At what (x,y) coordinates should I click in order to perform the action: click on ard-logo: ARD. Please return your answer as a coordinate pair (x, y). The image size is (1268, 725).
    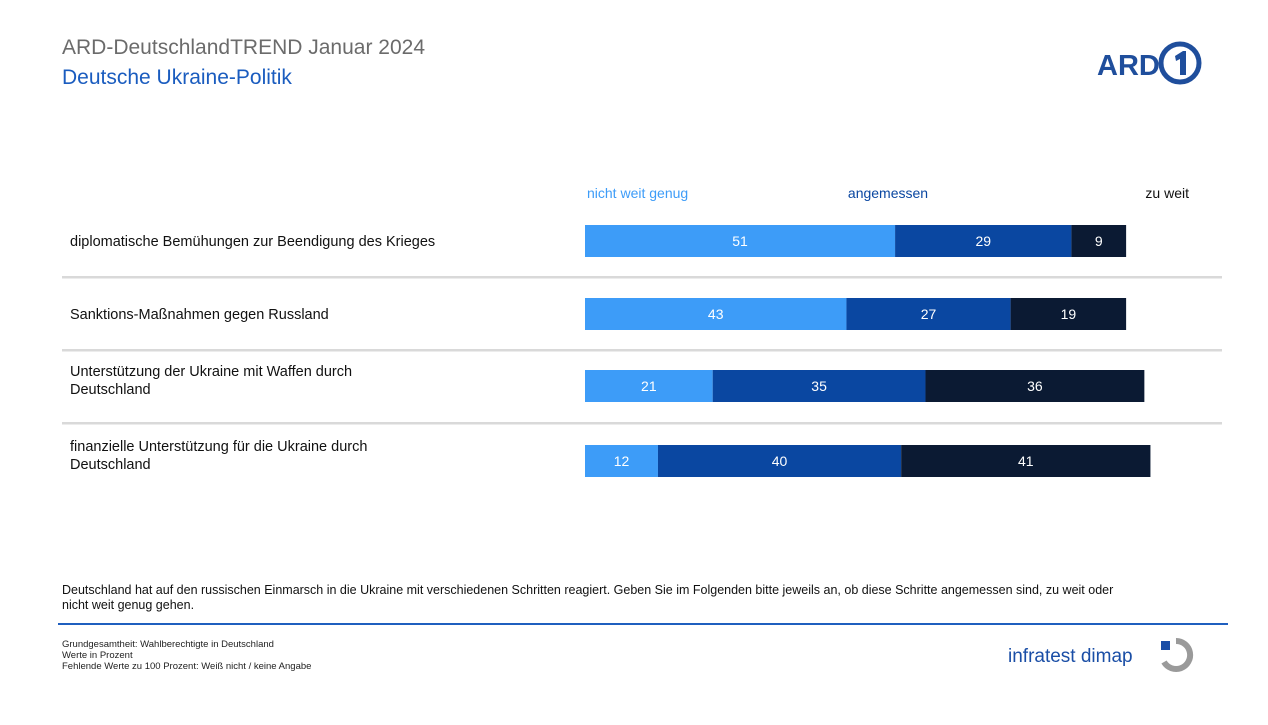
    Looking at the image, I should click on (1149, 63).